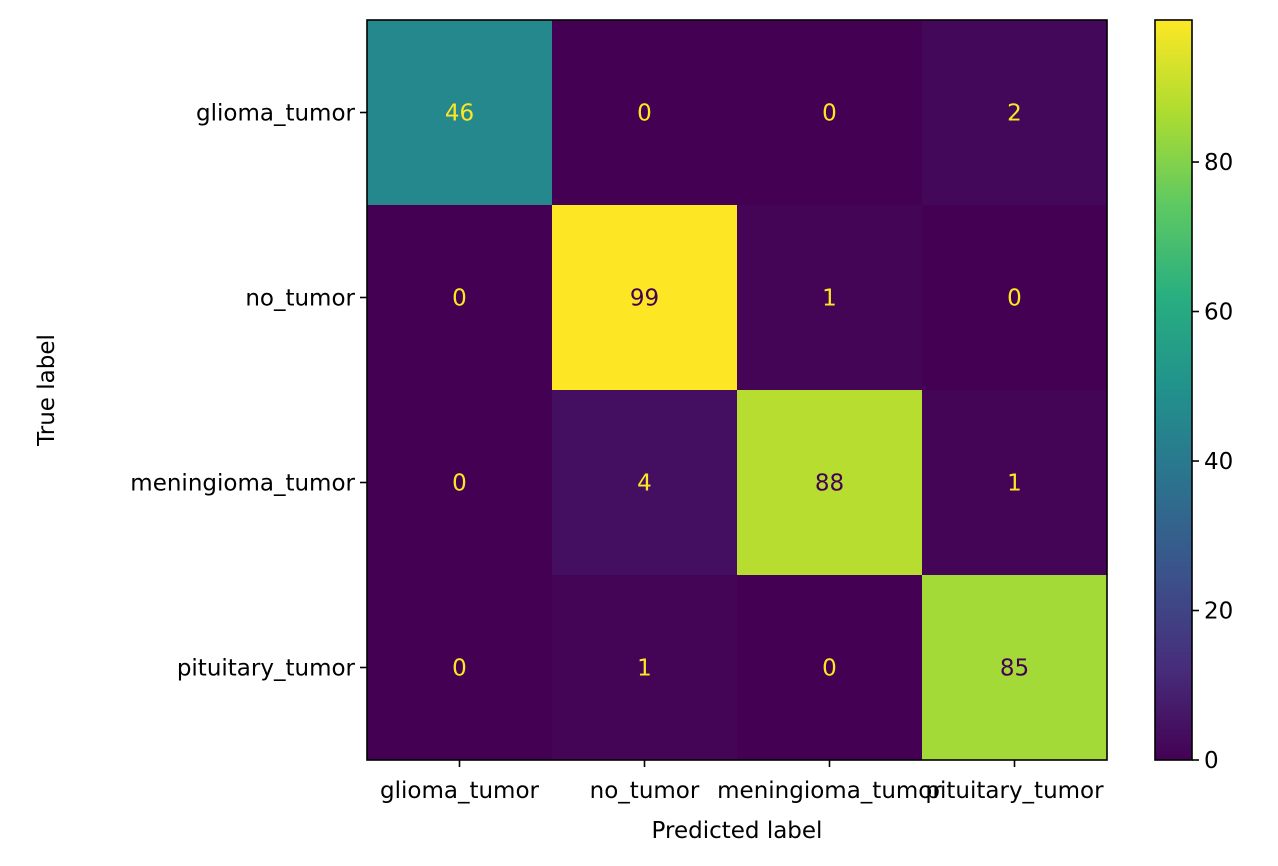 The width and height of the screenshot is (1278, 866). I want to click on colorbar-tick-label: 20, so click(1218, 612).